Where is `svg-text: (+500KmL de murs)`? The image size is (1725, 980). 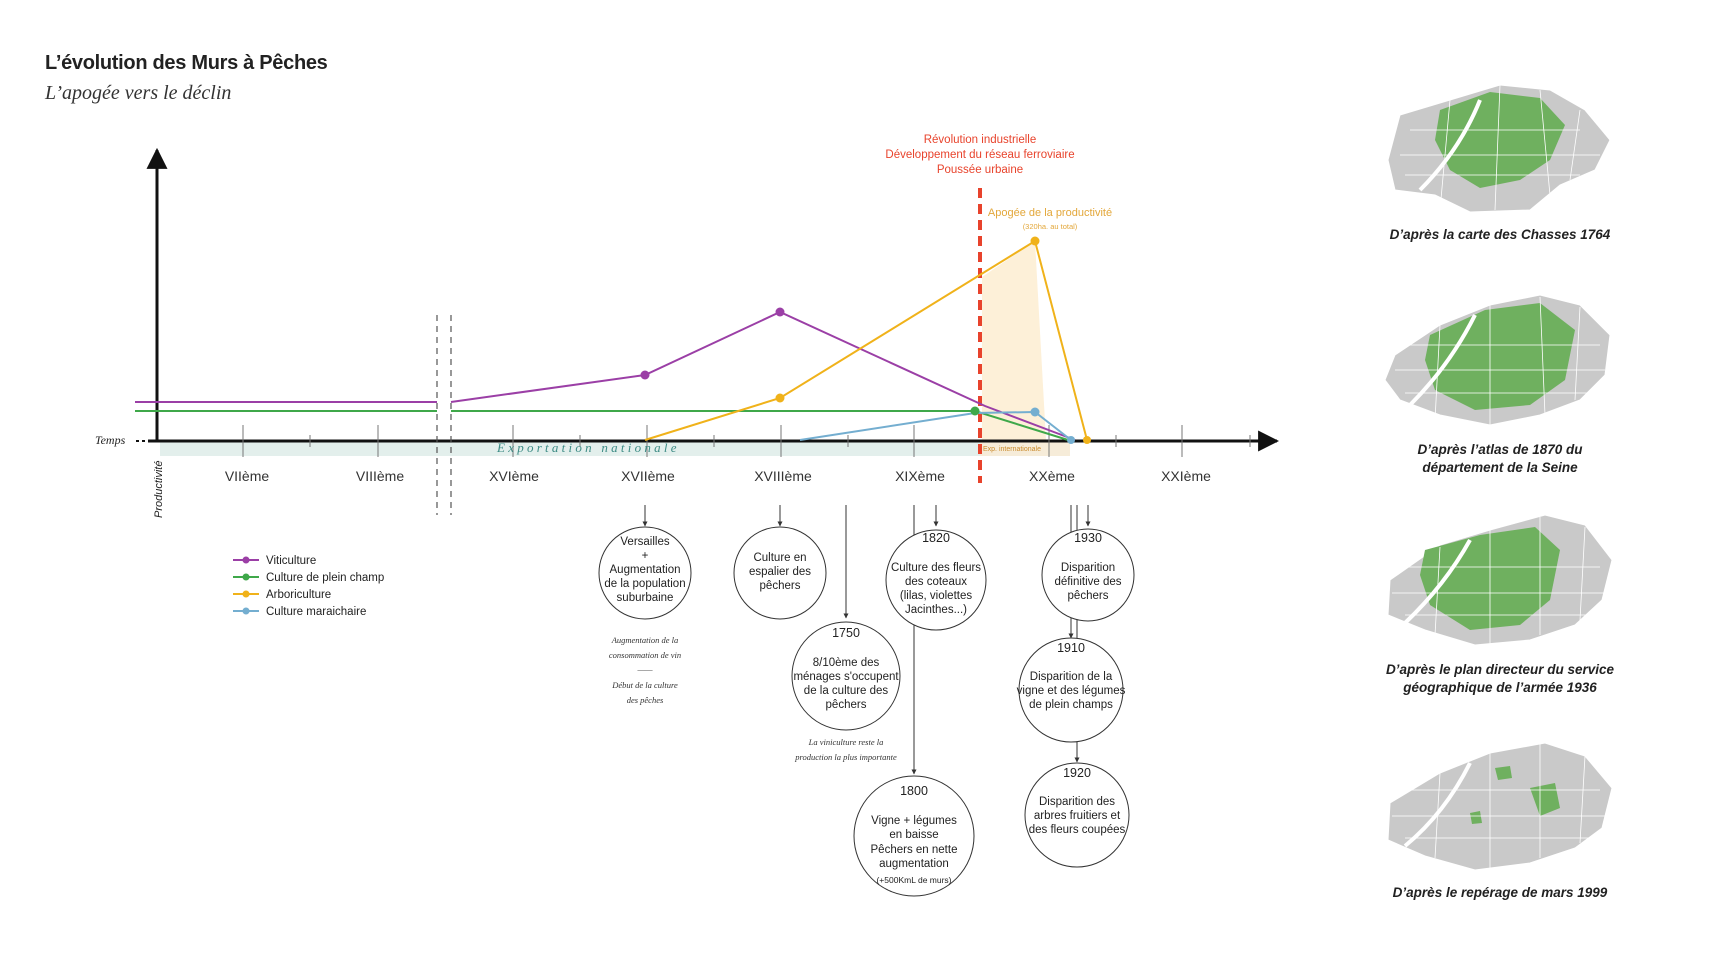 svg-text: (+500KmL de murs) is located at coordinates (913, 880).